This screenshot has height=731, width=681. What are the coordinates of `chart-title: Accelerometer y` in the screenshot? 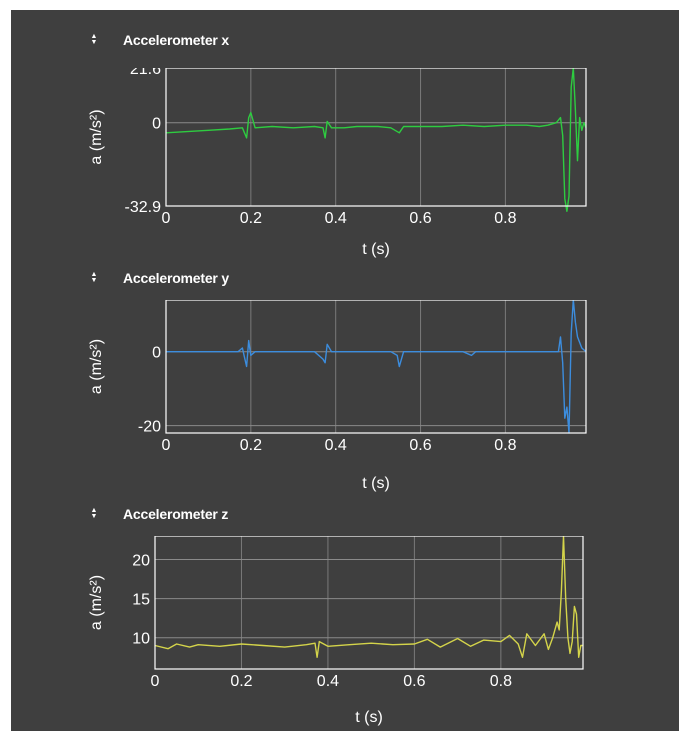 It's located at (176, 278).